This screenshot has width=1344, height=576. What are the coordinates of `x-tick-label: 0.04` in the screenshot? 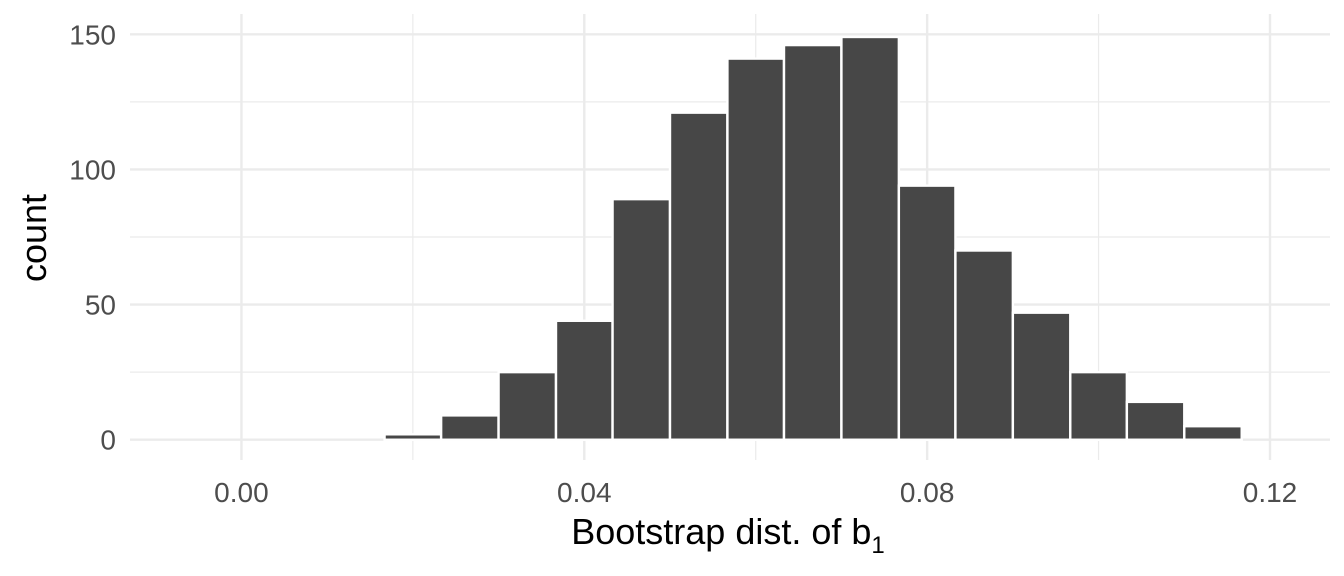 It's located at (584, 492).